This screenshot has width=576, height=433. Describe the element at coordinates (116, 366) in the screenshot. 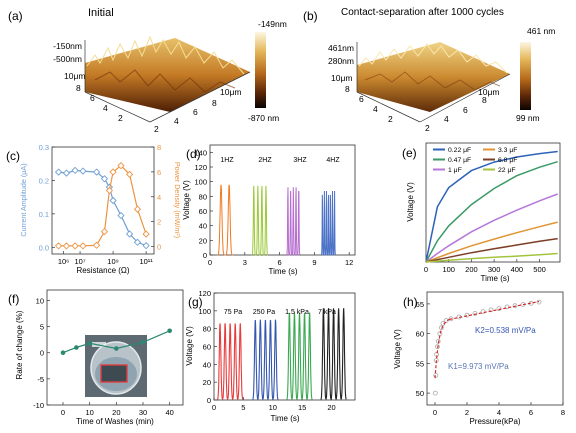

I see `panel-f-inset-photo` at that location.